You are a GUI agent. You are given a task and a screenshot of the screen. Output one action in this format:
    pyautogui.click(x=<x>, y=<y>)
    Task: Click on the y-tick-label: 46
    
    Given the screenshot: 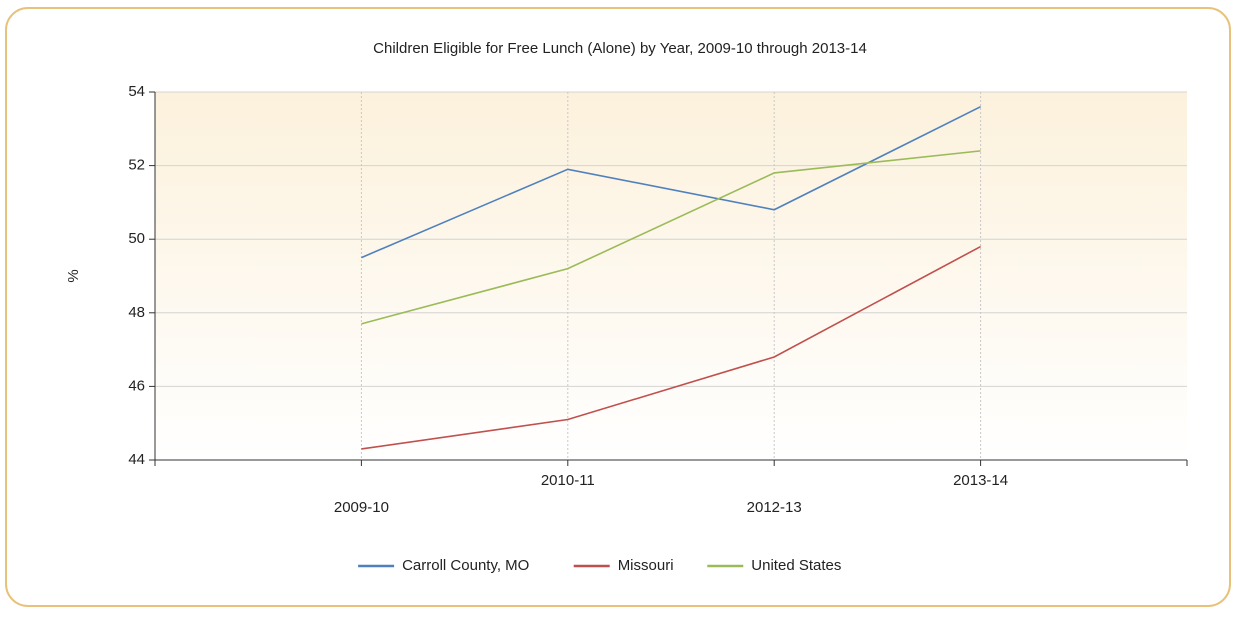 What is the action you would take?
    pyautogui.click(x=136, y=385)
    